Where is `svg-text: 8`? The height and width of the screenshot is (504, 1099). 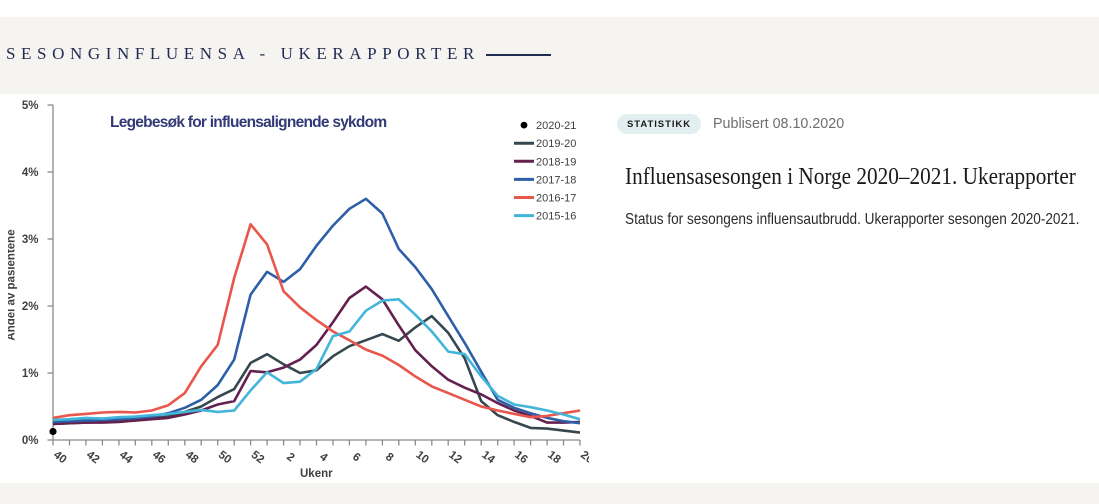 svg-text: 8 is located at coordinates (389, 458).